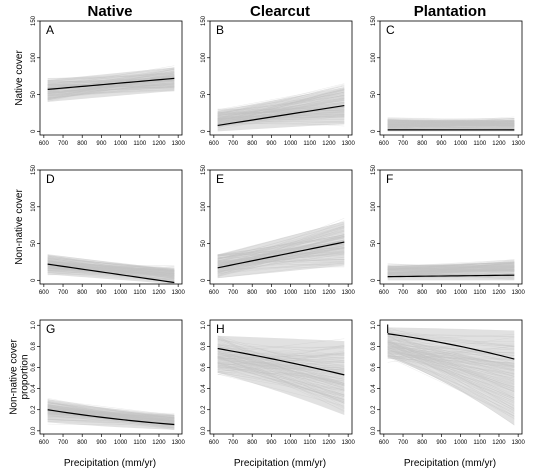 This screenshot has width=550, height=473. What do you see at coordinates (384, 443) in the screenshot?
I see `x-tick-label: 600` at bounding box center [384, 443].